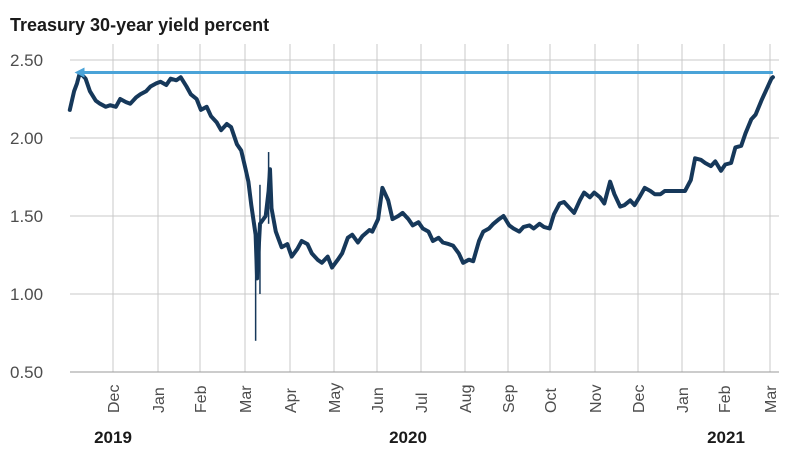  What do you see at coordinates (26, 60) in the screenshot?
I see `y-tick-label: 2.50` at bounding box center [26, 60].